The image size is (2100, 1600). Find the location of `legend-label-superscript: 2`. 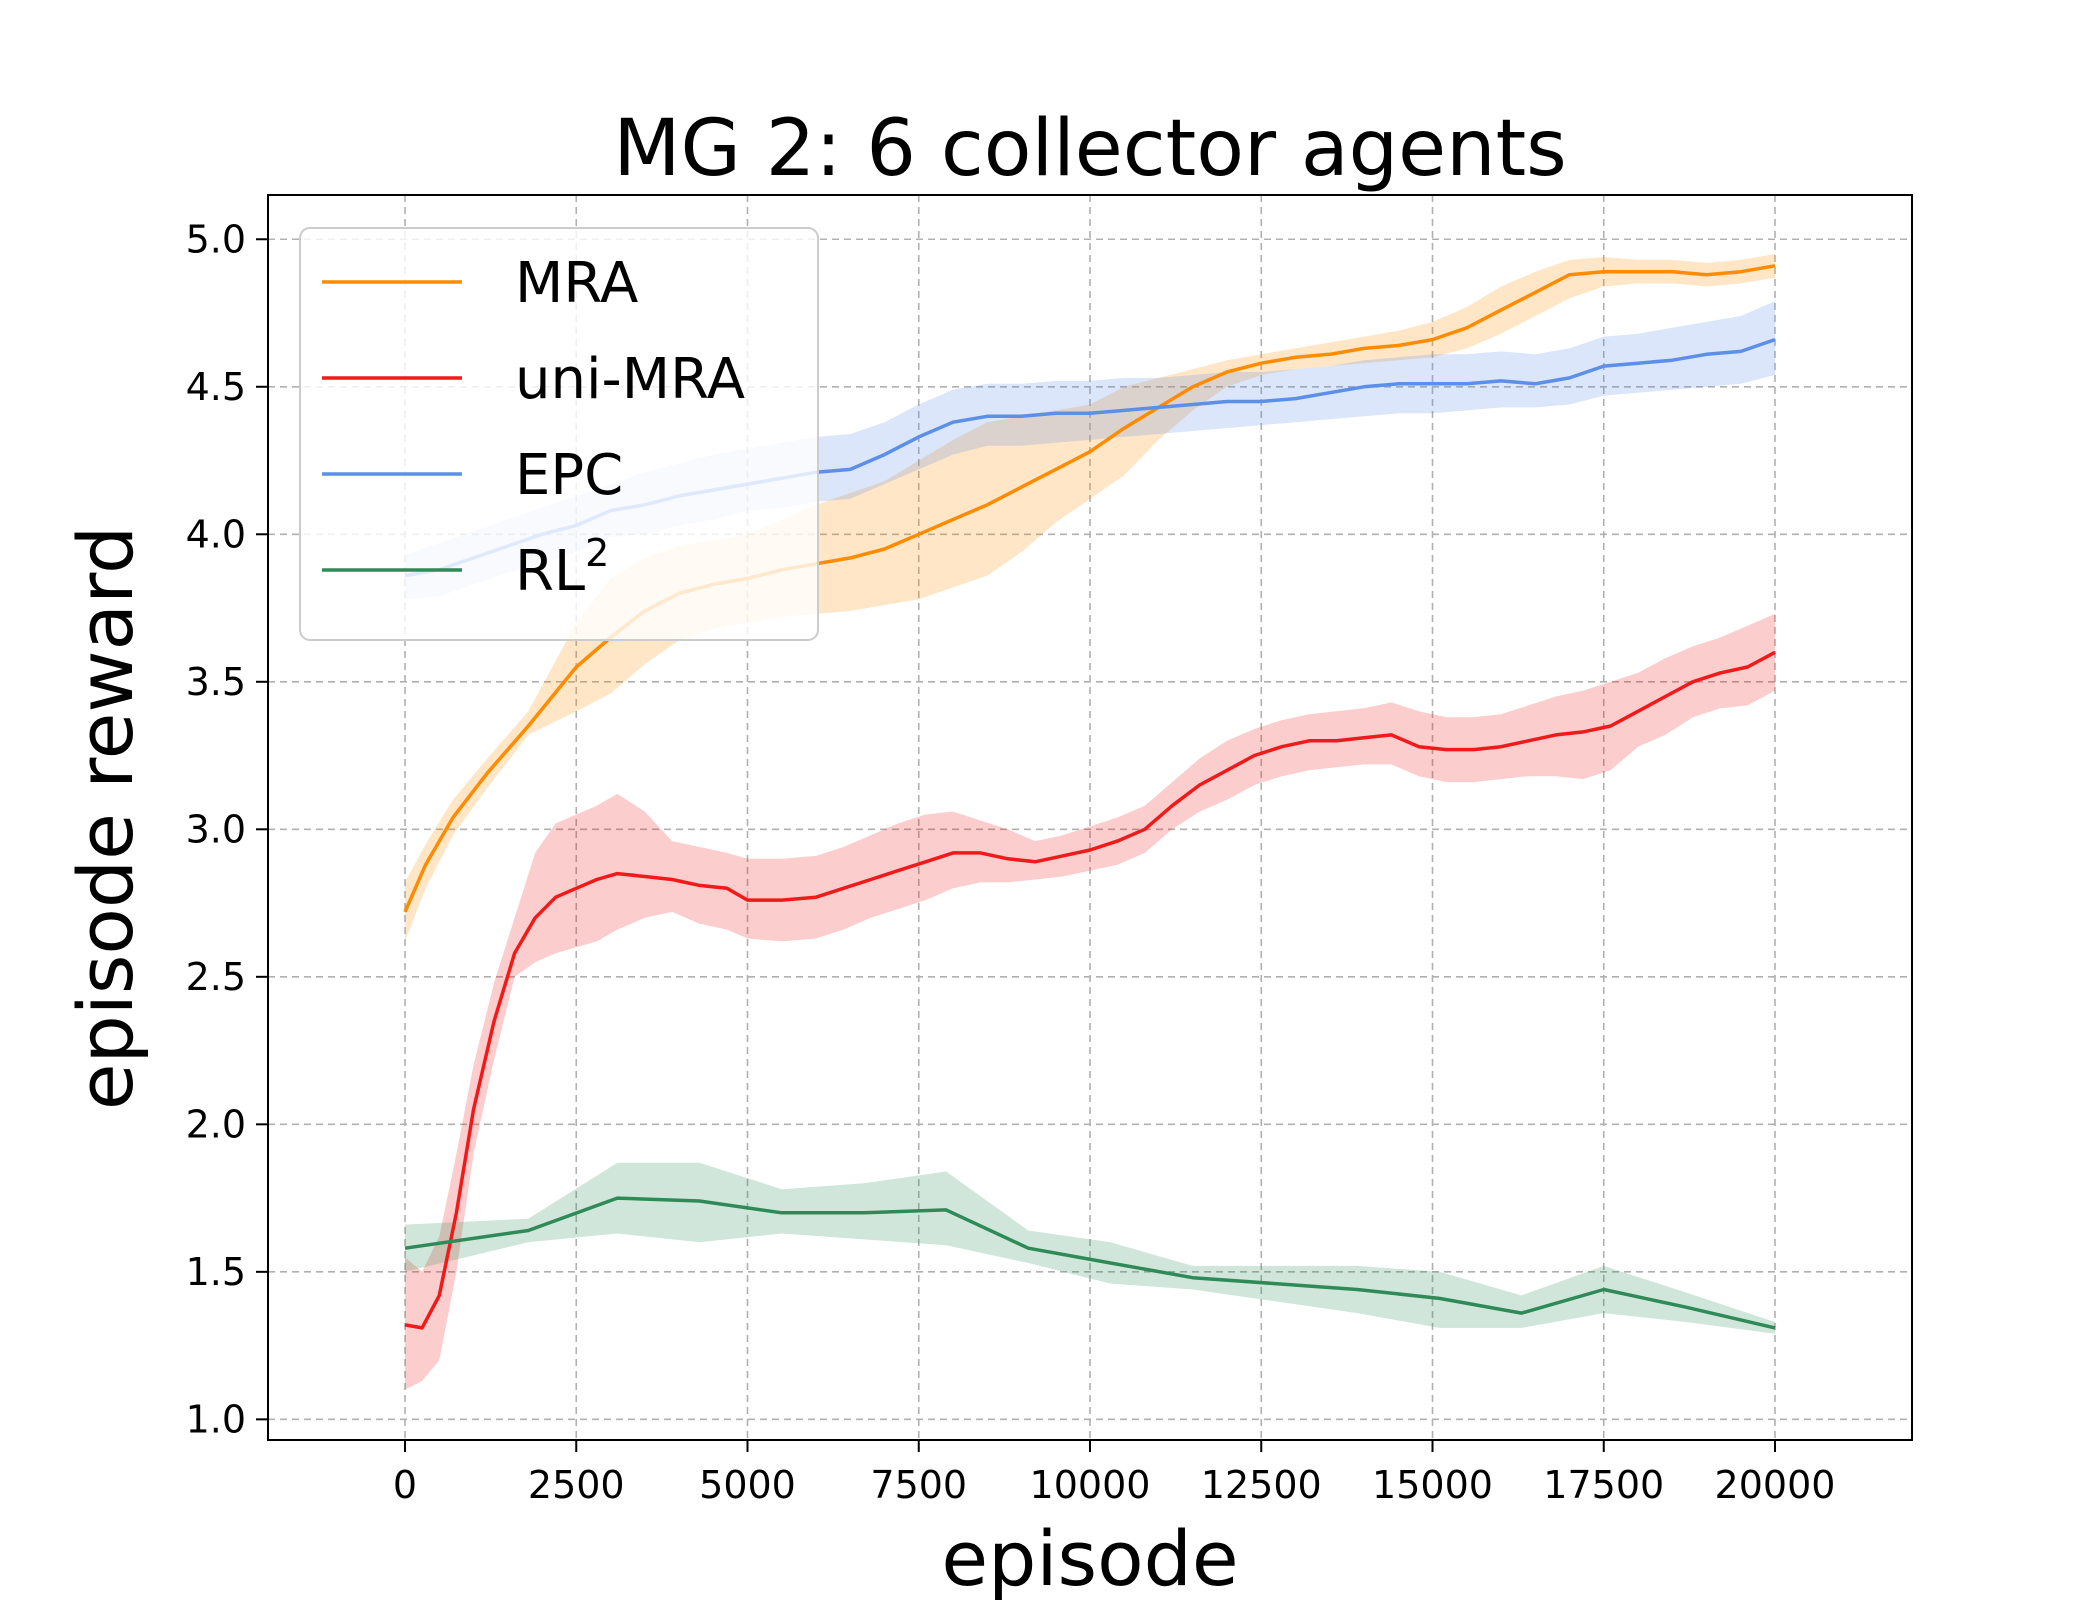

legend-label-superscript: 2 is located at coordinates (597, 553).